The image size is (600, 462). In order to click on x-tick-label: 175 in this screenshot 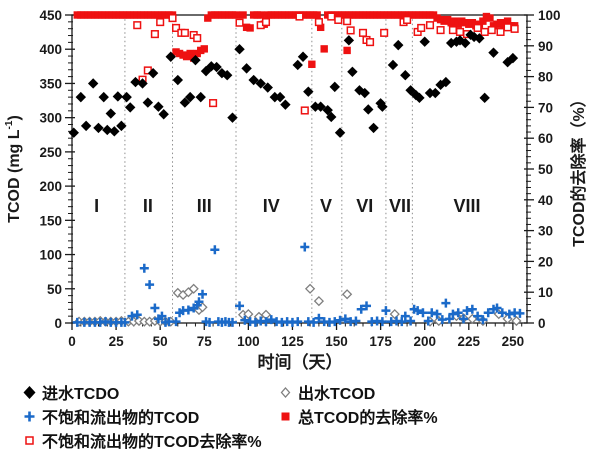, I will do `click(380, 341)`.